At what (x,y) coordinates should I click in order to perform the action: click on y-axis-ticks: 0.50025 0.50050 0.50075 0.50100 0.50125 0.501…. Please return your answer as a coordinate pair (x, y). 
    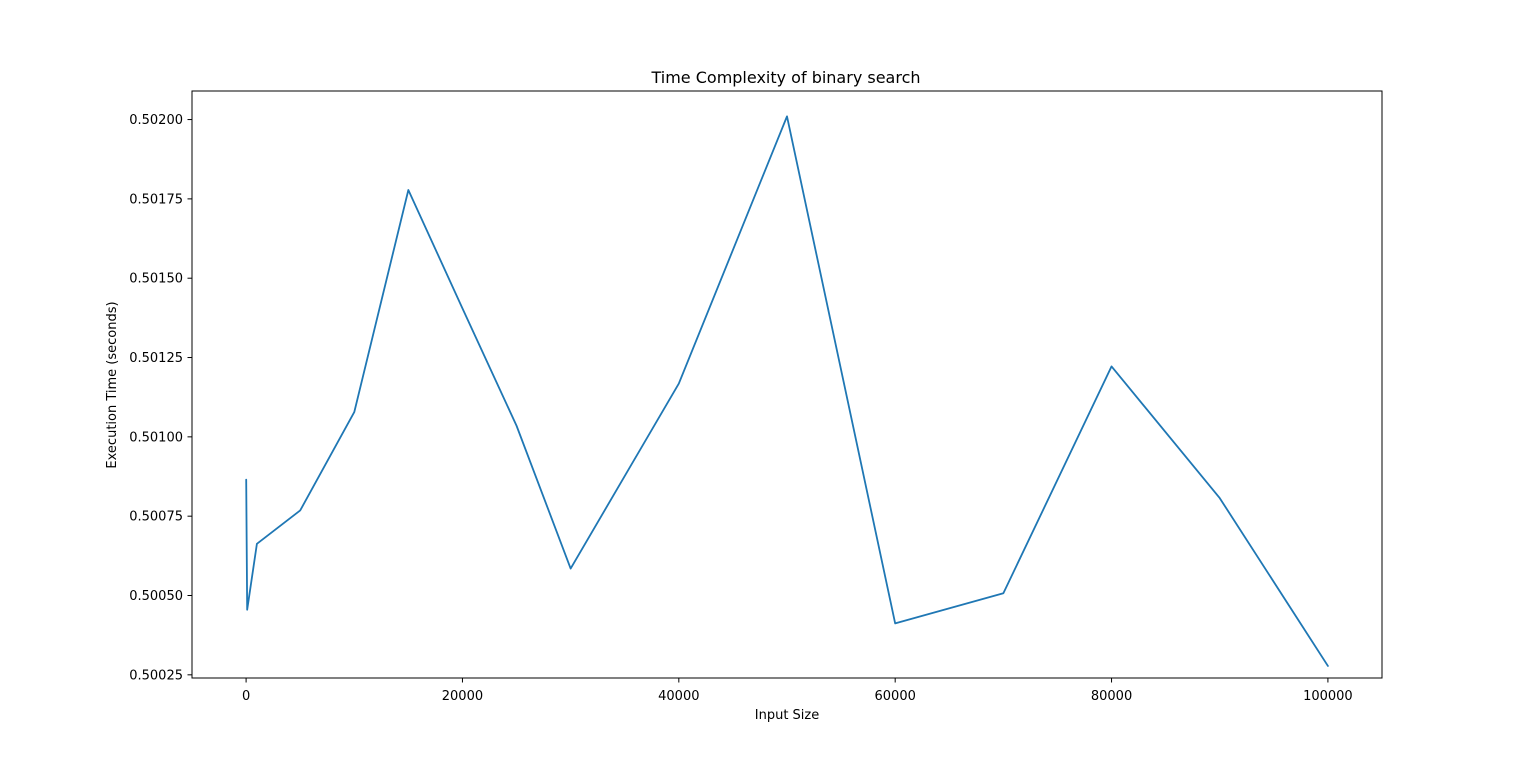
    Looking at the image, I should click on (160, 398).